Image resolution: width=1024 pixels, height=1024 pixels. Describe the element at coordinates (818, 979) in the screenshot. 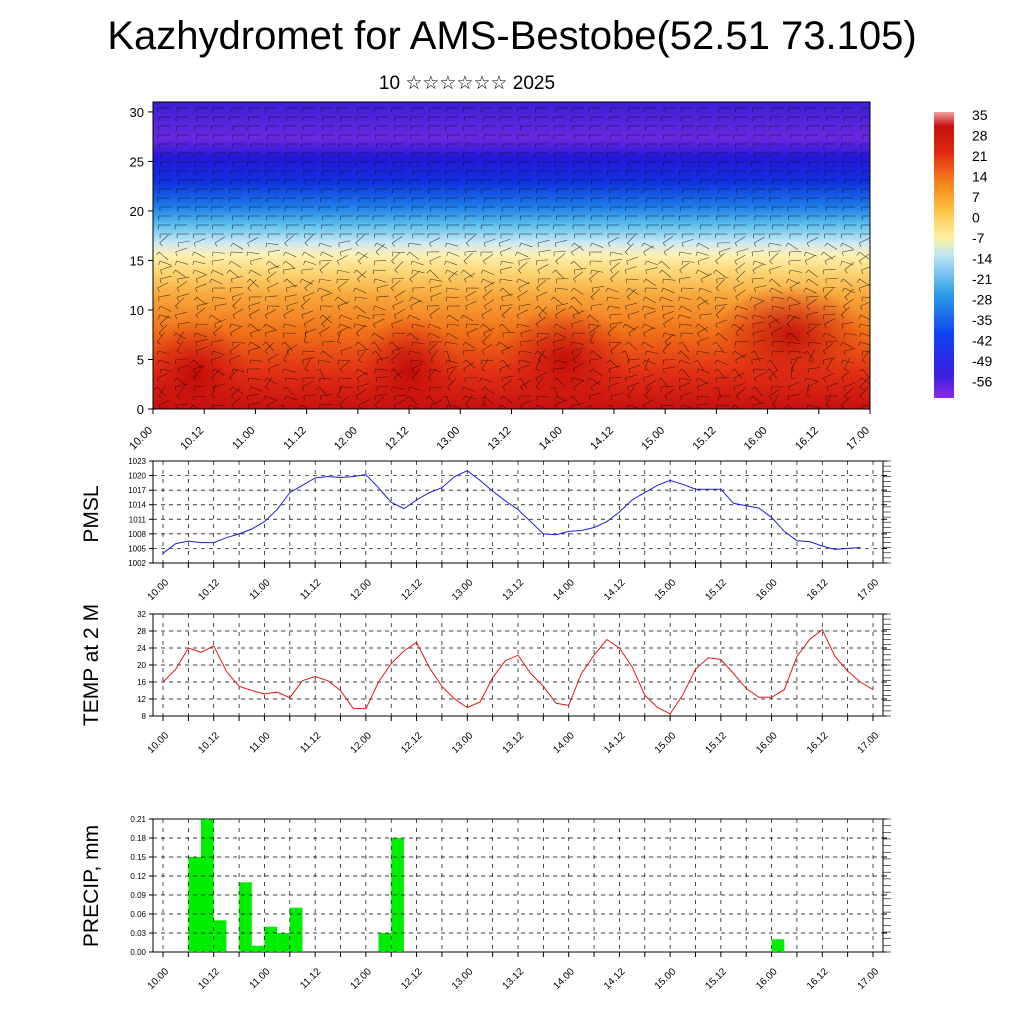

I see `precip-xtick-label: 16.12` at that location.